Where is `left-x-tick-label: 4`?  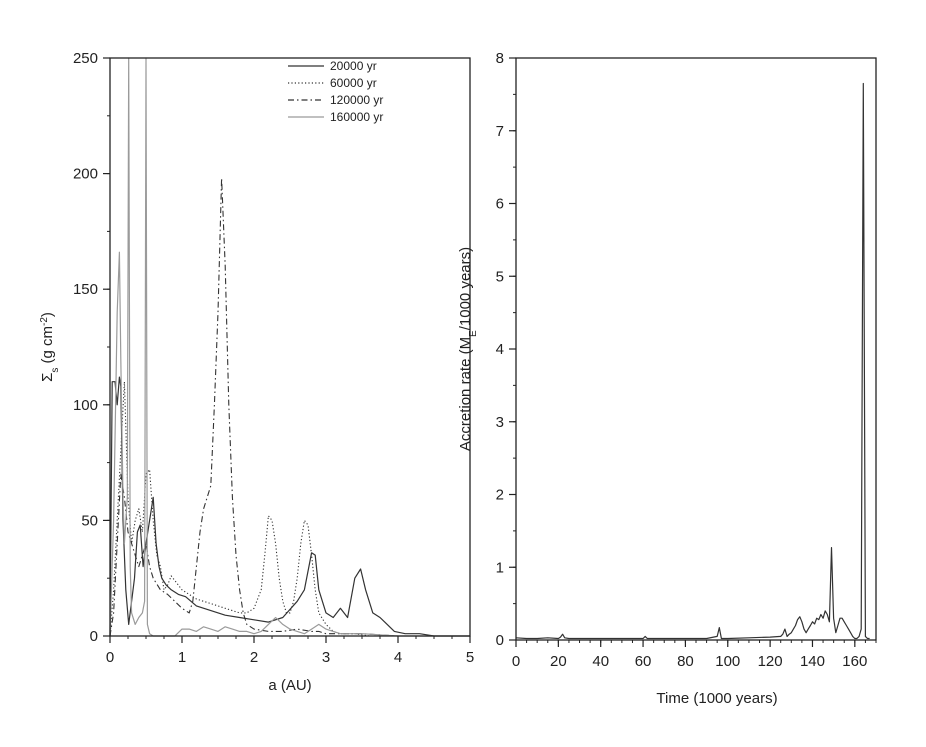 left-x-tick-label: 4 is located at coordinates (398, 657).